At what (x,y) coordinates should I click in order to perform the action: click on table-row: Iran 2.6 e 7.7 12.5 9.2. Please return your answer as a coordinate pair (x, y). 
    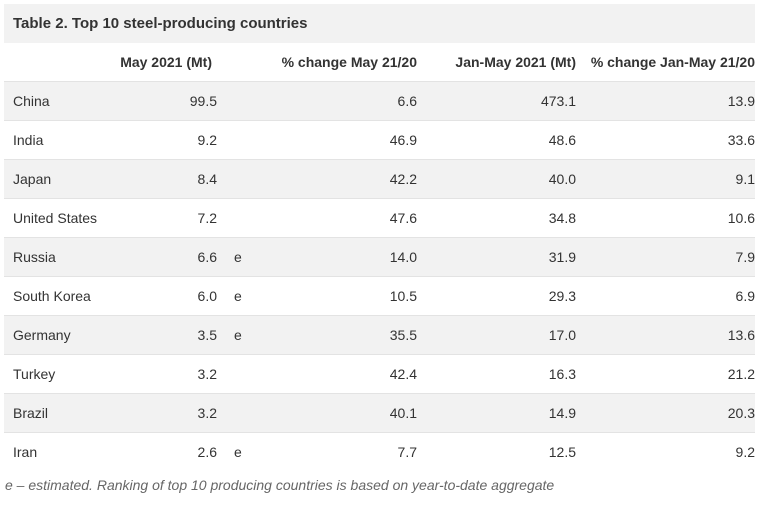
    Looking at the image, I should click on (379, 451).